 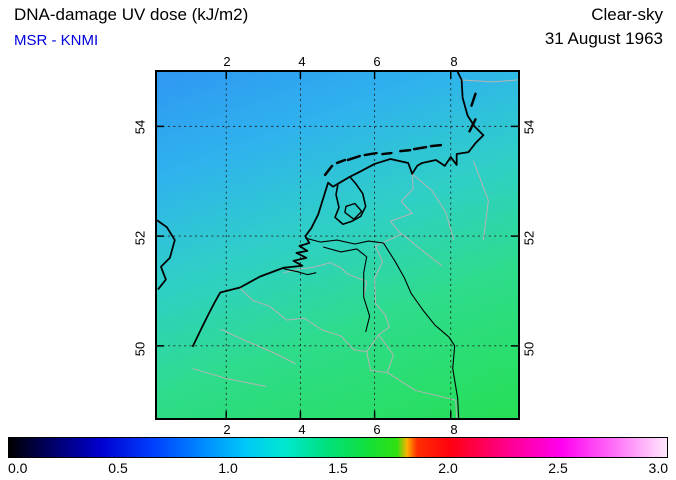 What do you see at coordinates (227, 61) in the screenshot?
I see `x-tick-label-top: 2` at bounding box center [227, 61].